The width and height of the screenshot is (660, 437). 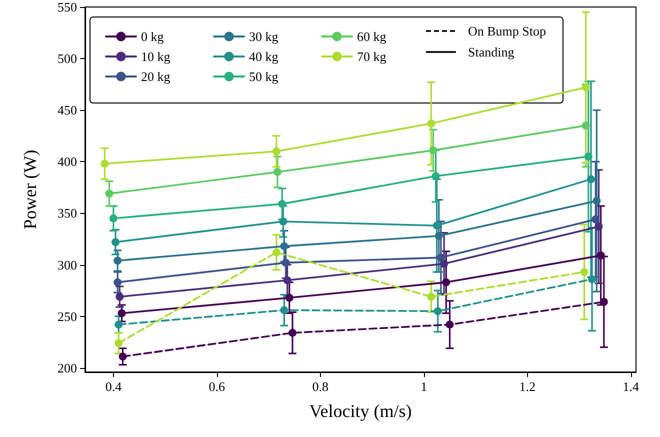 What do you see at coordinates (67, 58) in the screenshot?
I see `y-tick-label: 500` at bounding box center [67, 58].